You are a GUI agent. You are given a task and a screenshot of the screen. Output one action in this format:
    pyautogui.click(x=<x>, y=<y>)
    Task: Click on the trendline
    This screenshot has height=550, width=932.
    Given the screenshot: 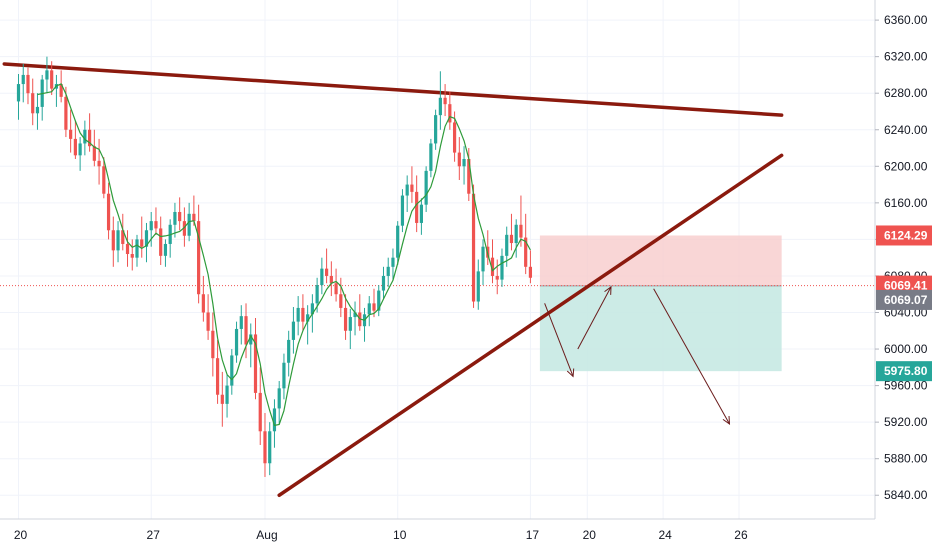 What is the action you would take?
    pyautogui.click(x=393, y=89)
    